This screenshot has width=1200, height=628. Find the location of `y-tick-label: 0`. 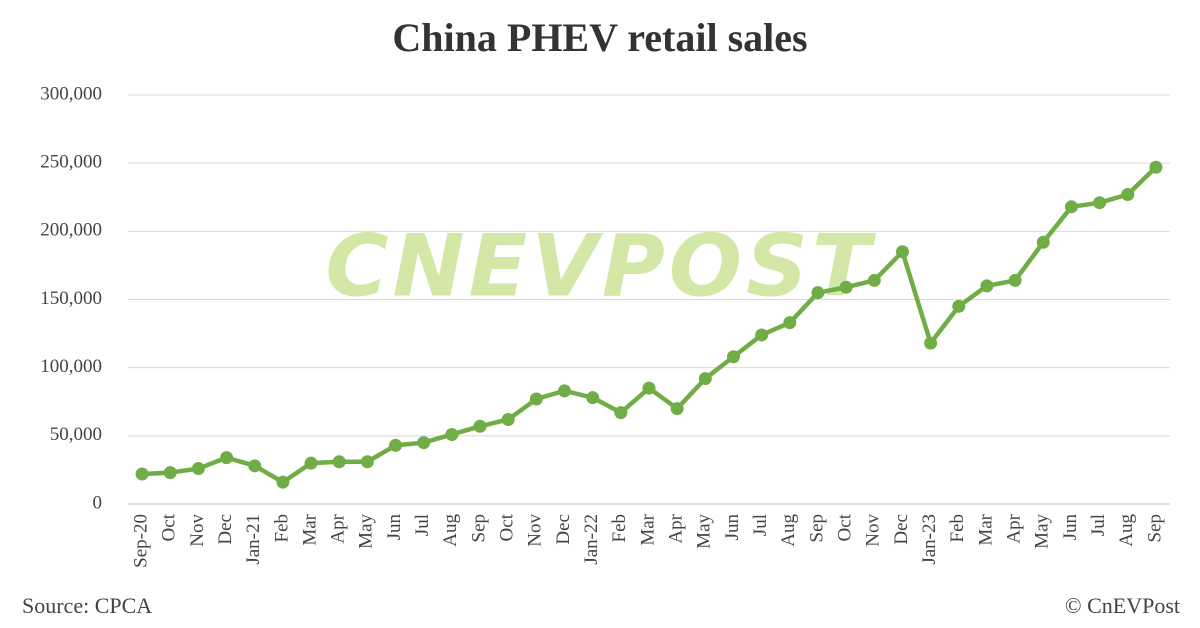

y-tick-label: 0 is located at coordinates (98, 502).